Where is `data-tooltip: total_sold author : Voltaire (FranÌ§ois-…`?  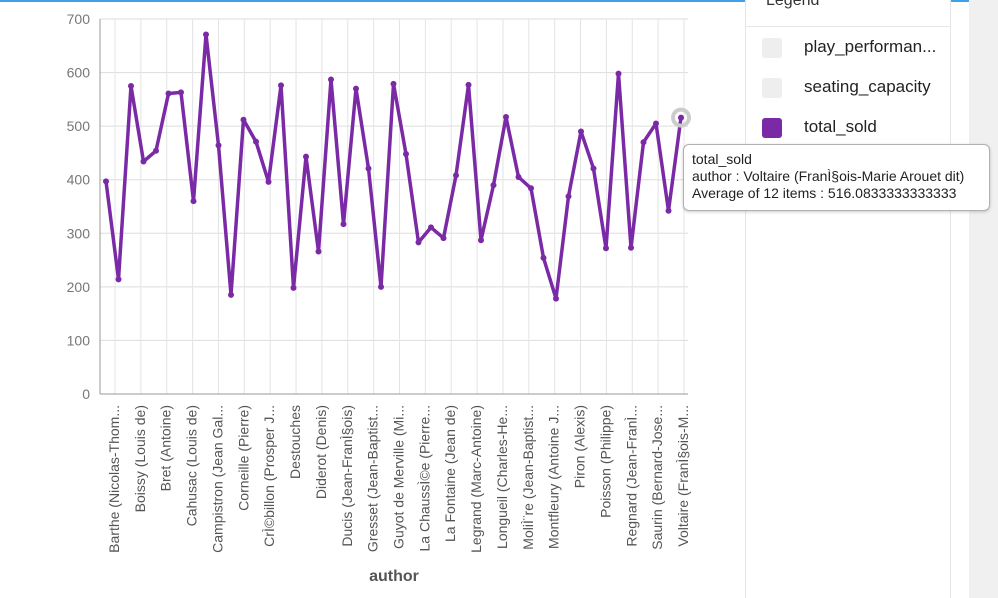
data-tooltip: total_sold author : Voltaire (FranÌ§ois-… is located at coordinates (836, 177).